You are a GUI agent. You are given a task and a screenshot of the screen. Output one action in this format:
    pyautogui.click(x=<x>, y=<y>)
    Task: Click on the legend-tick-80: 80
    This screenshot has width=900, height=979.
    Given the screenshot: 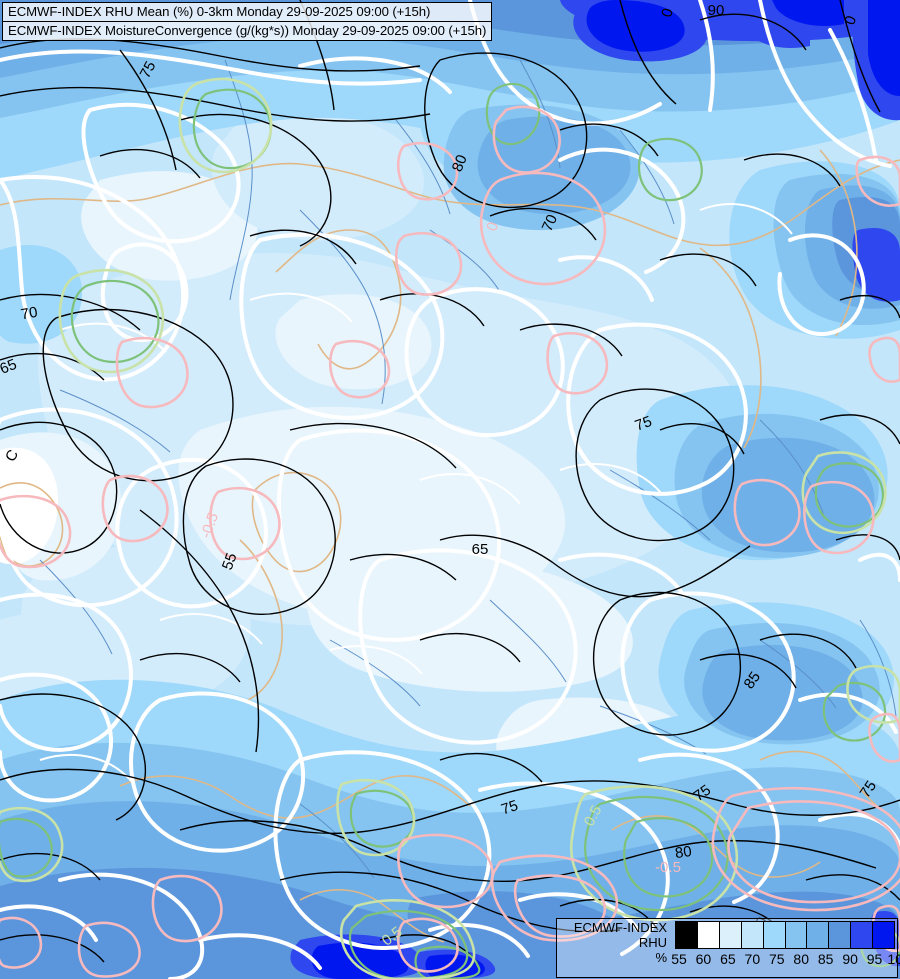 What is the action you would take?
    pyautogui.click(x=801, y=959)
    